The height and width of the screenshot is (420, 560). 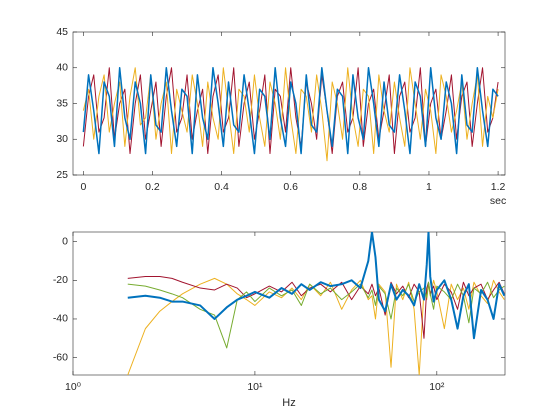 I want to click on x-tick-label: 0.4, so click(x=221, y=187).